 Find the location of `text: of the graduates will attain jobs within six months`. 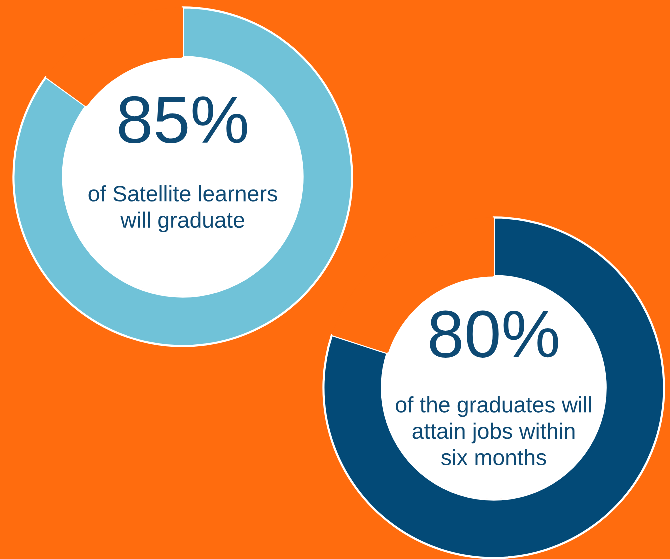

text: of the graduates will attain jobs within six months is located at coordinates (494, 431).